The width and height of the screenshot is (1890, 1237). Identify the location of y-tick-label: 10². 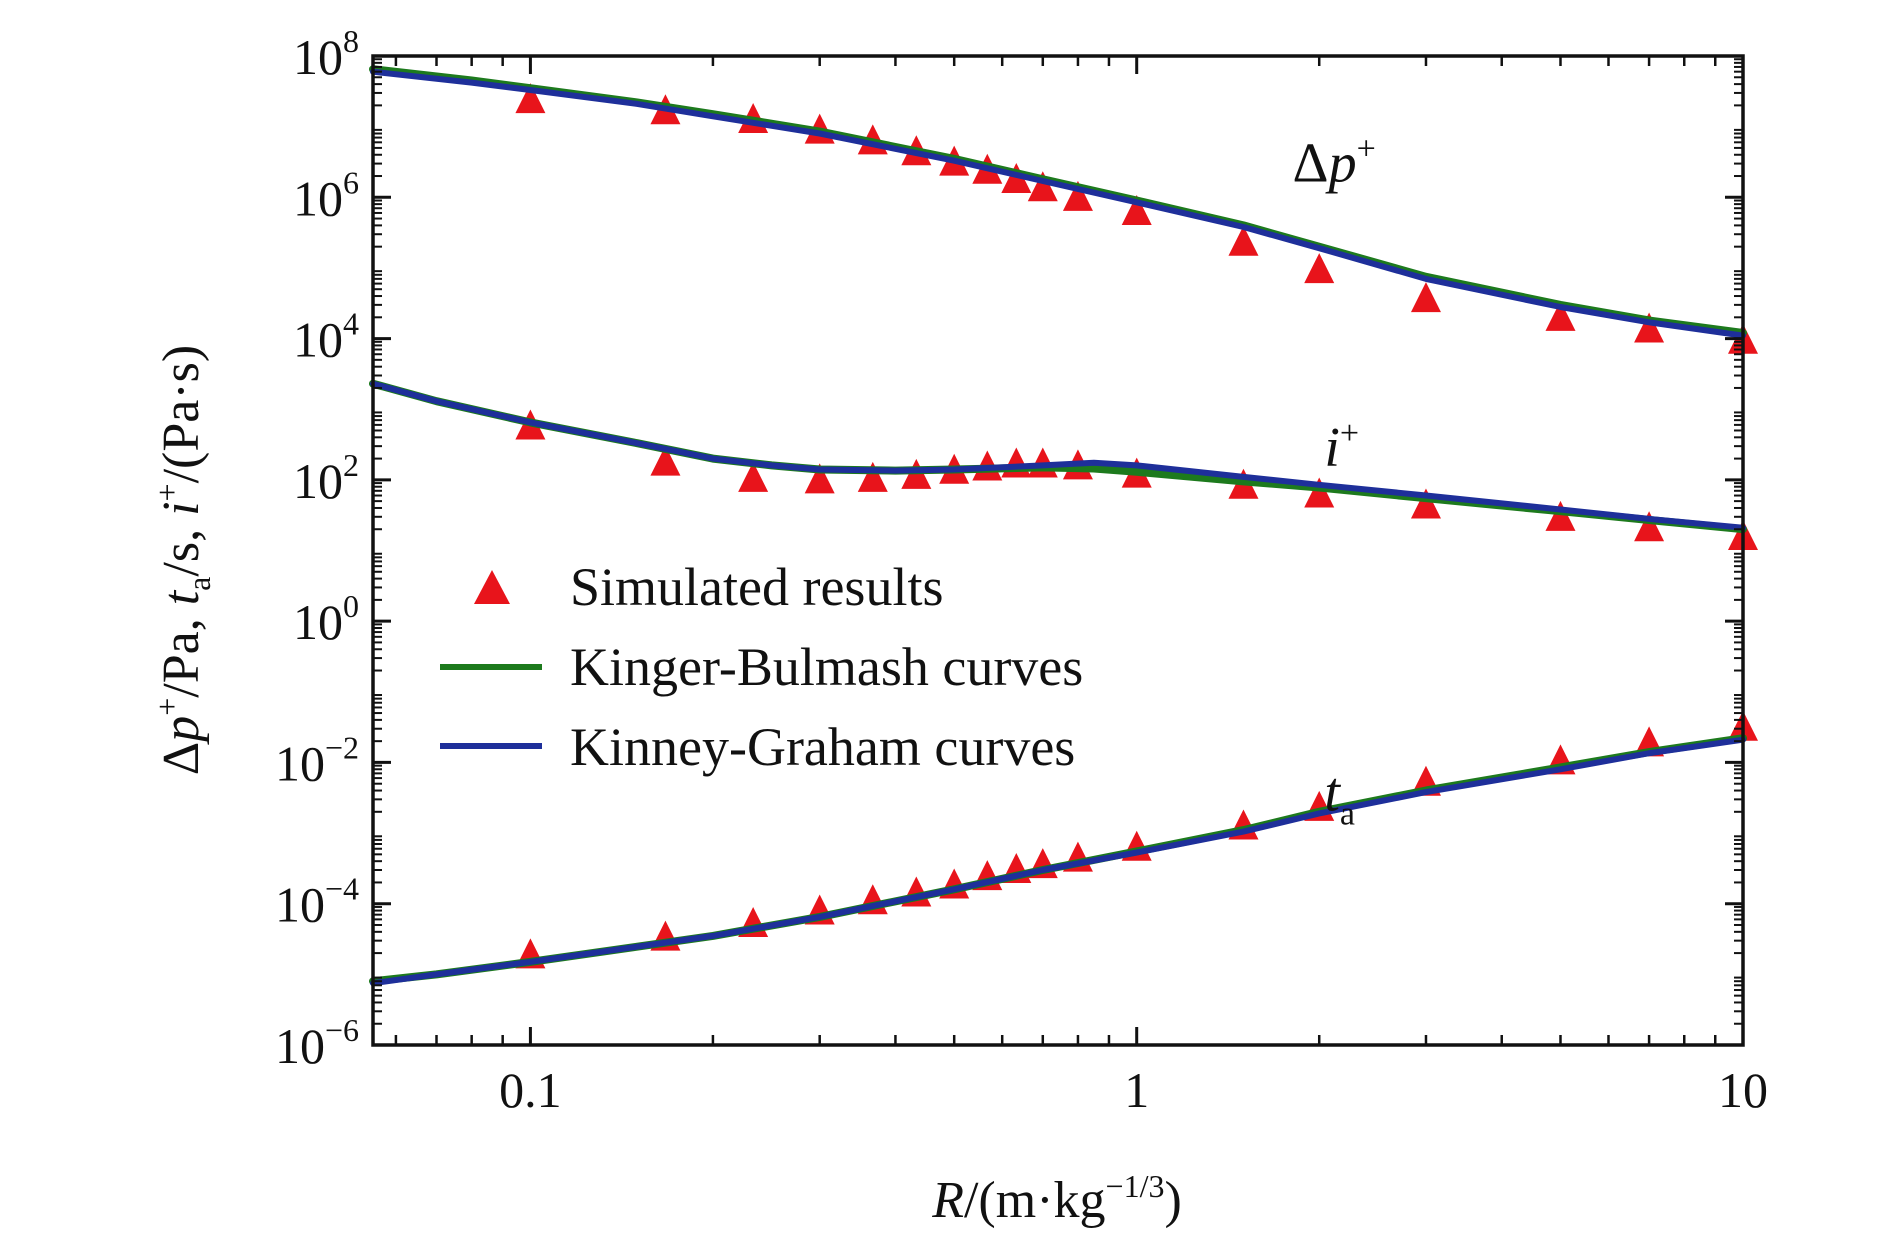
(326, 478).